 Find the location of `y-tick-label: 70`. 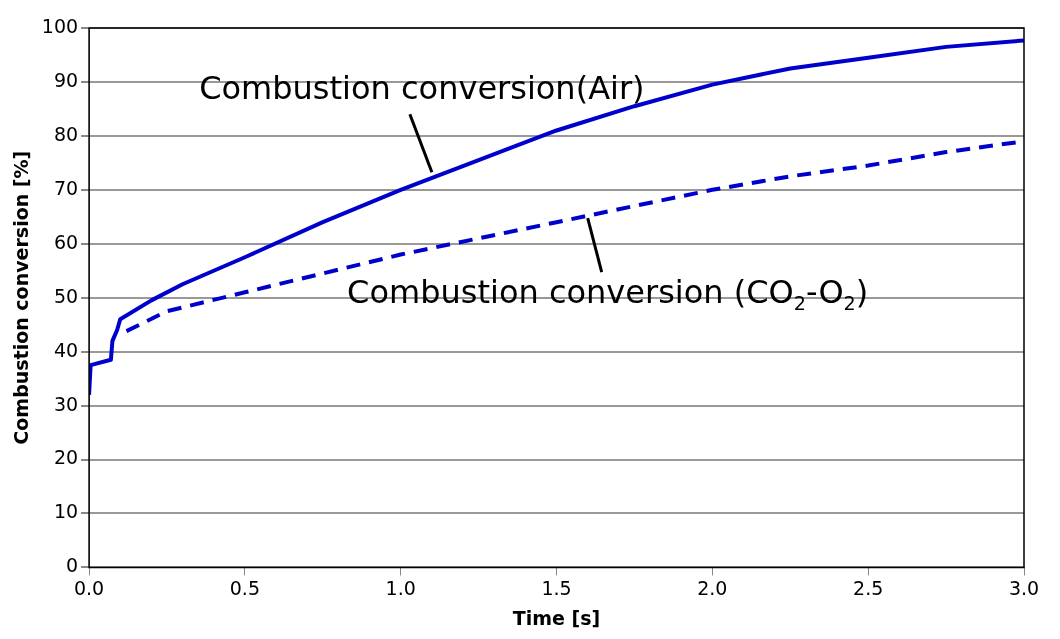

y-tick-label: 70 is located at coordinates (66, 187).